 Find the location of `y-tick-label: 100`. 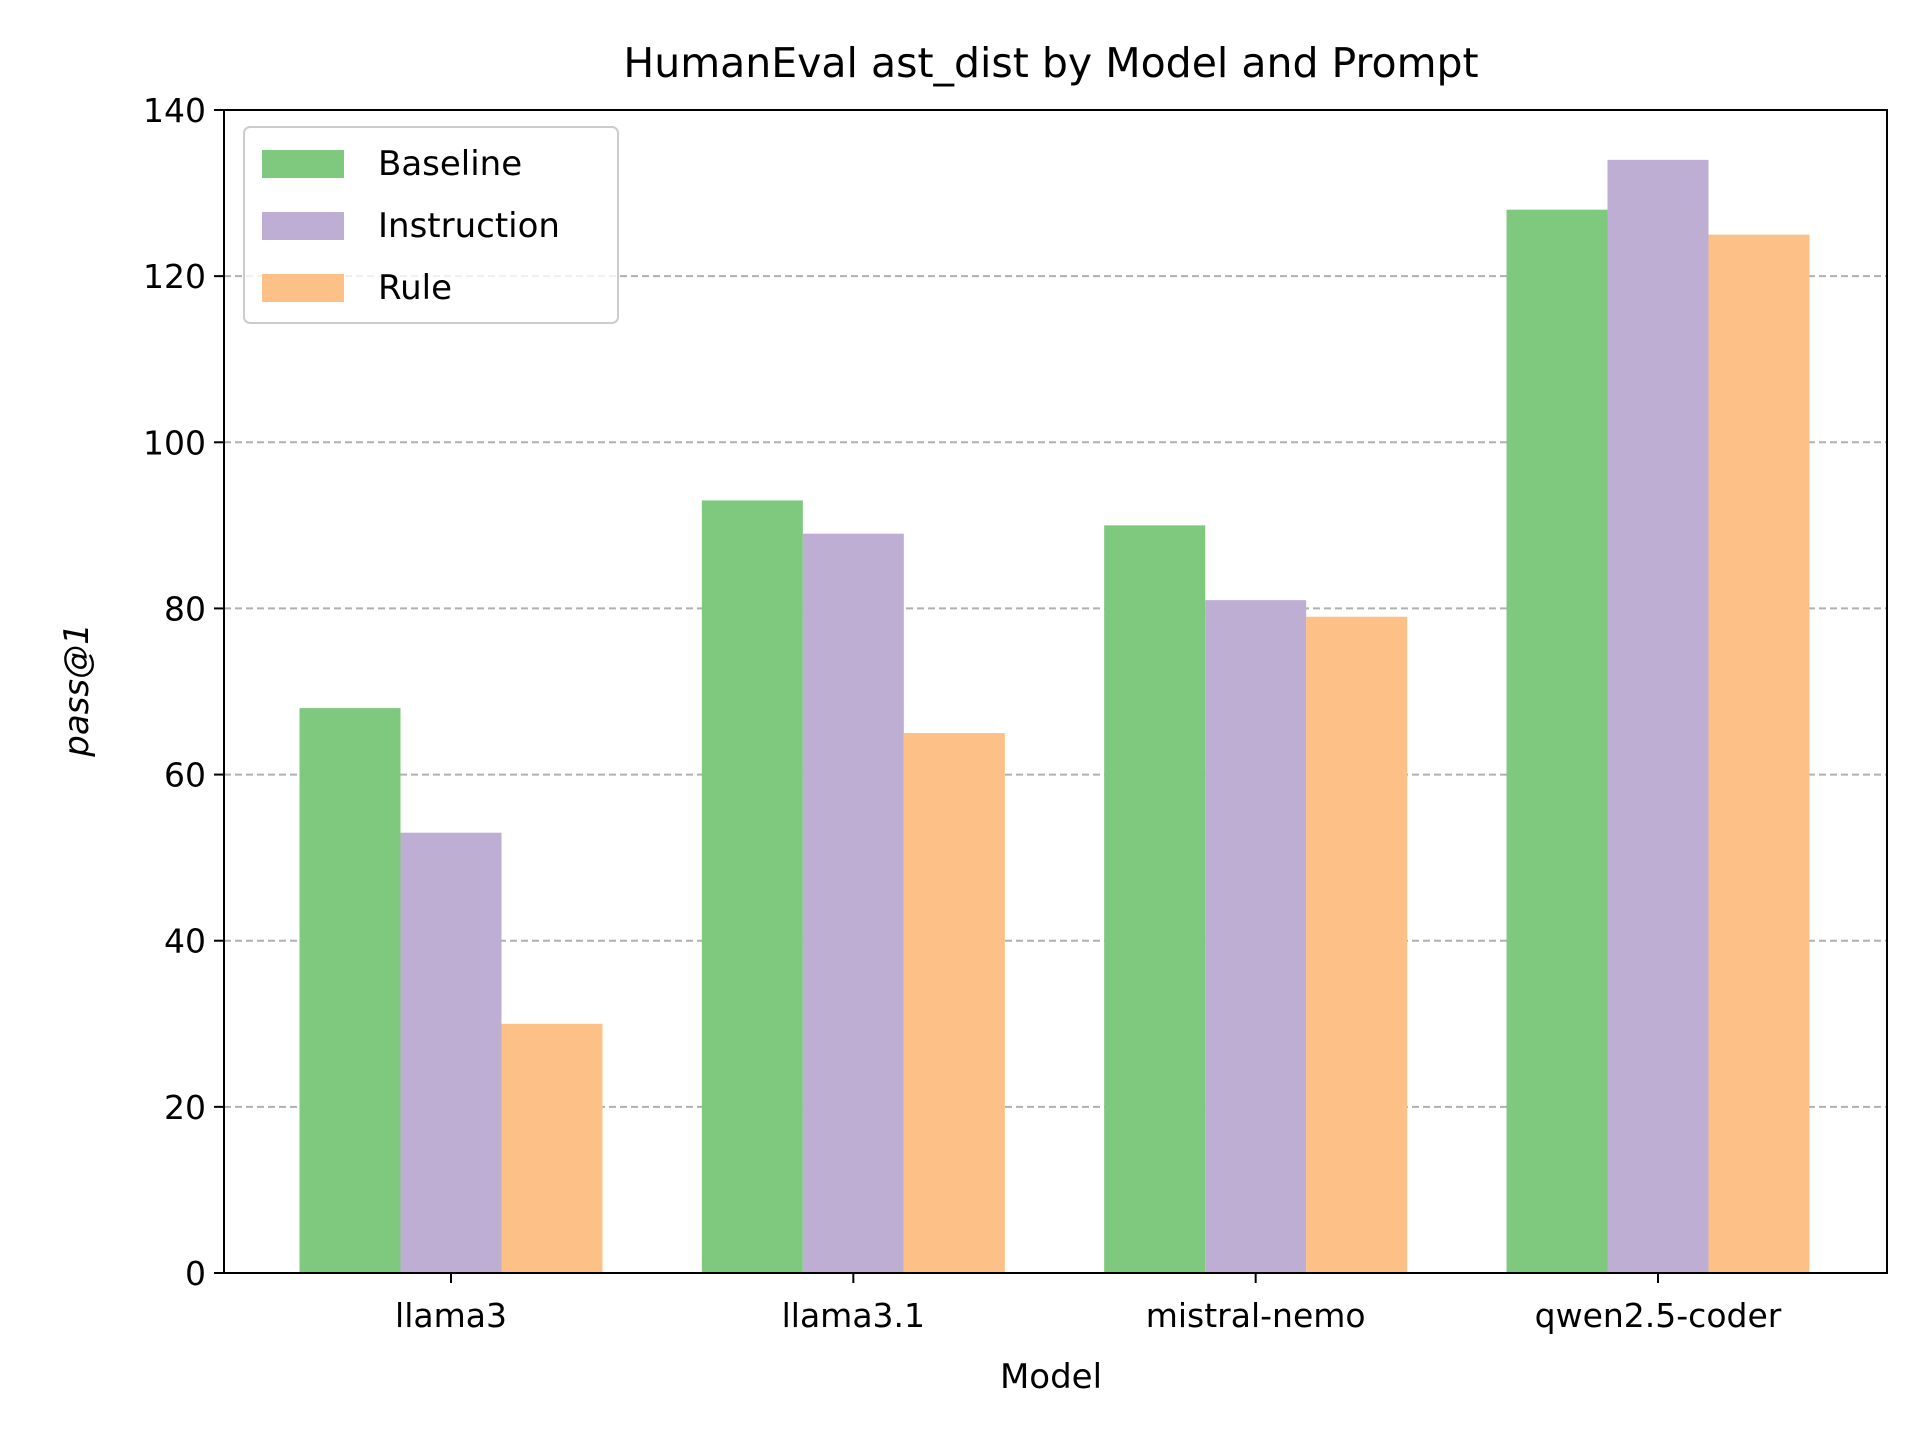

y-tick-label: 100 is located at coordinates (174, 442).